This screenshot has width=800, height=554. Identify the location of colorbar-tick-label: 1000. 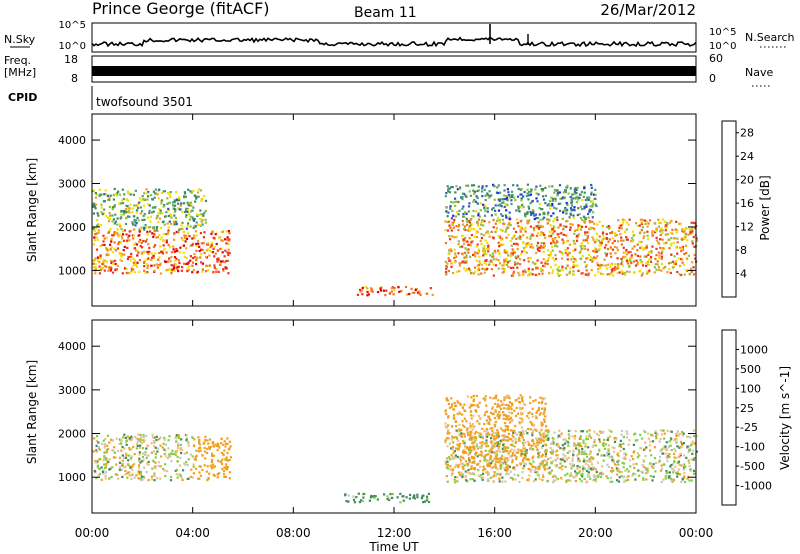
(754, 349).